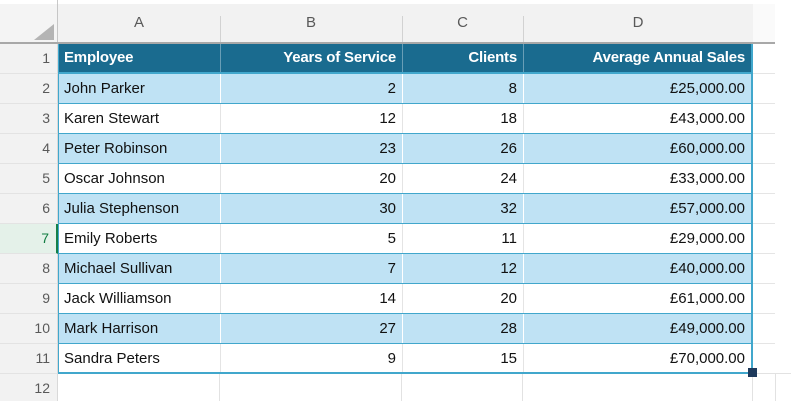  What do you see at coordinates (312, 178) in the screenshot?
I see `cell-years-of-service: 20` at bounding box center [312, 178].